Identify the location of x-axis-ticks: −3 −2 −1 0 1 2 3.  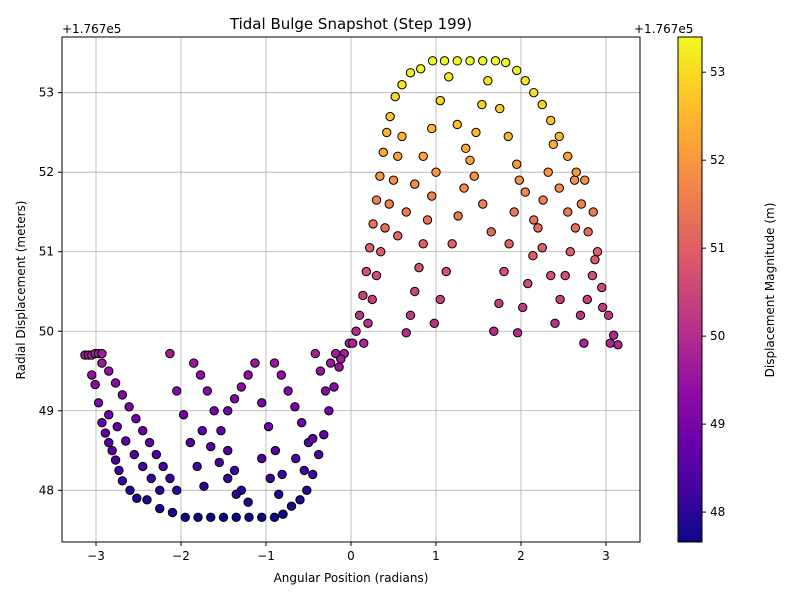
(348, 552).